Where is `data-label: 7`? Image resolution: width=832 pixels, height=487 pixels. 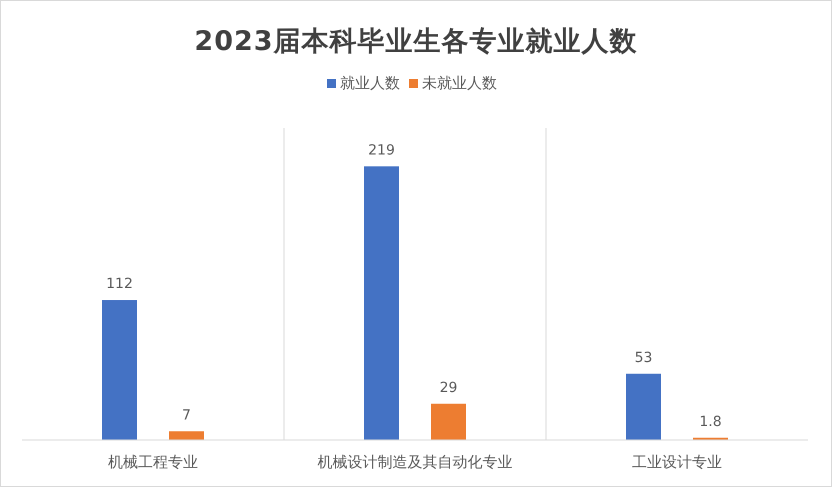 data-label: 7 is located at coordinates (186, 415).